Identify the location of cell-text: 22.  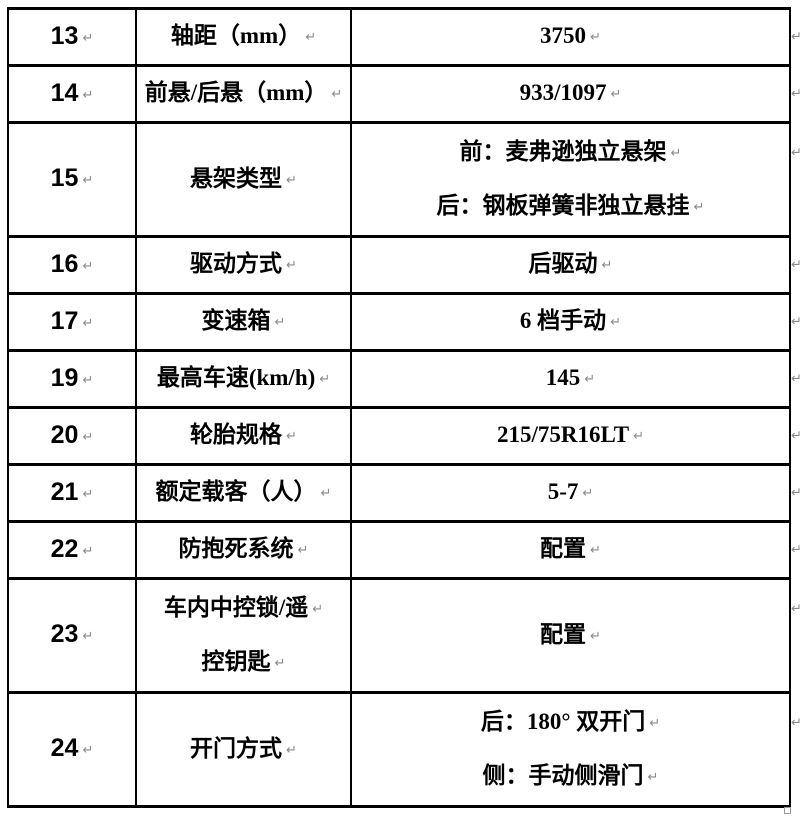
(64, 548).